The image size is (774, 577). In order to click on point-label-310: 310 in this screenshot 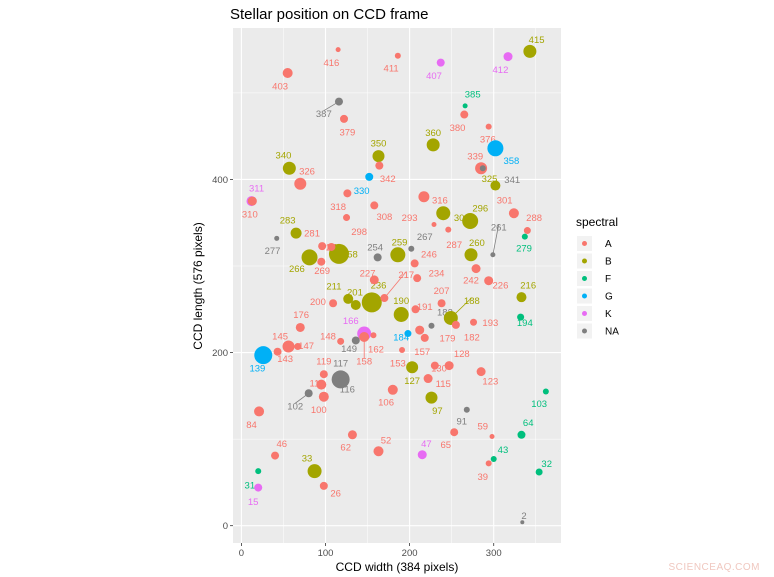, I will do `click(250, 215)`.